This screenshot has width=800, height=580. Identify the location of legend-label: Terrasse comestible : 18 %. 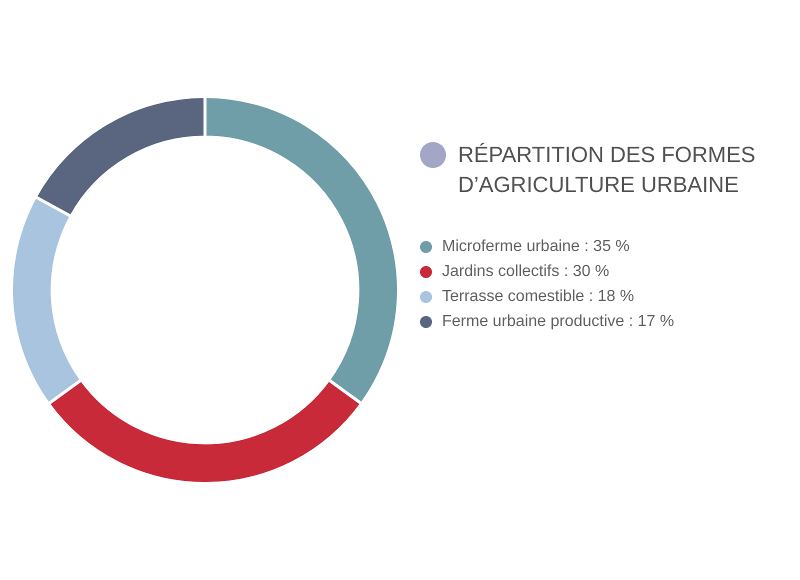
(538, 297).